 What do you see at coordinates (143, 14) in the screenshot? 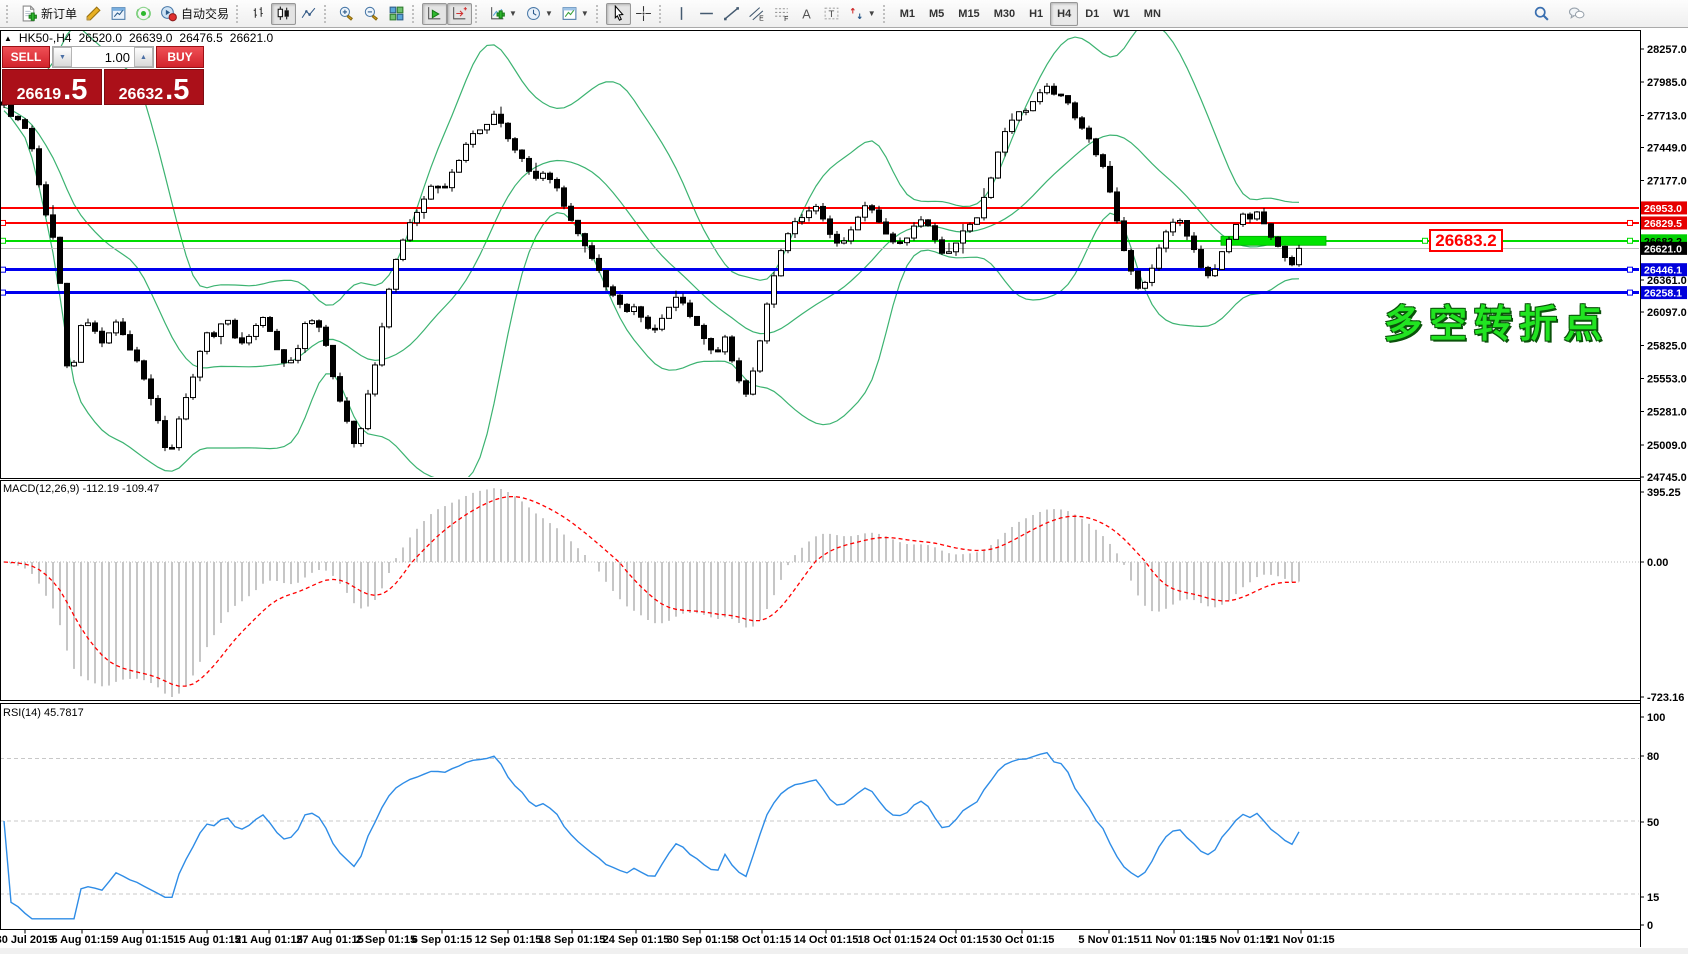
I see `market-watch-button` at bounding box center [143, 14].